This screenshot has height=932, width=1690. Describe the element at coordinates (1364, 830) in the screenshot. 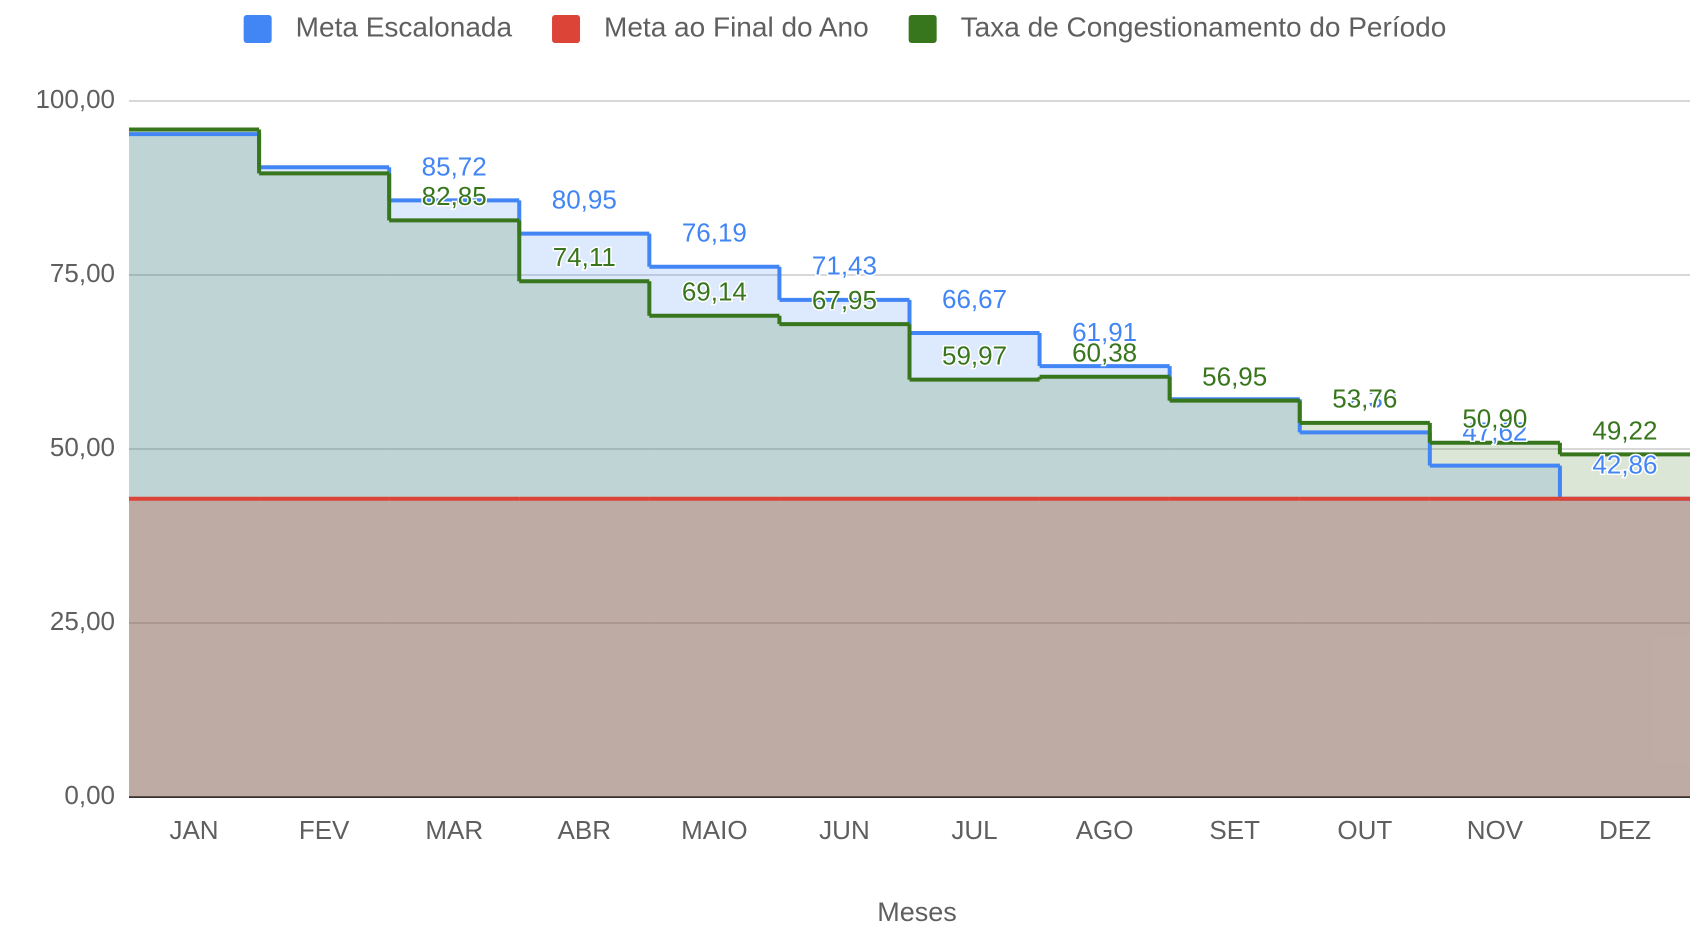

I see `x-tick-label: OUT` at that location.